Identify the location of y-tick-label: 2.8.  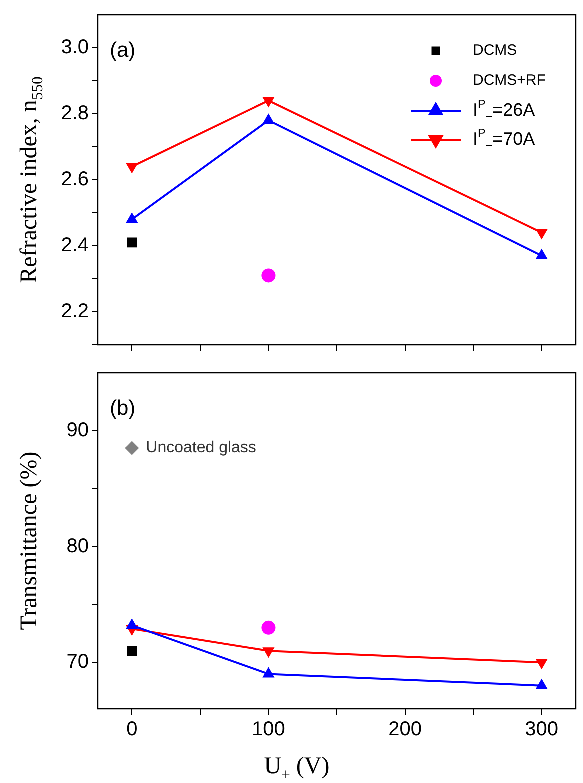
(75, 113).